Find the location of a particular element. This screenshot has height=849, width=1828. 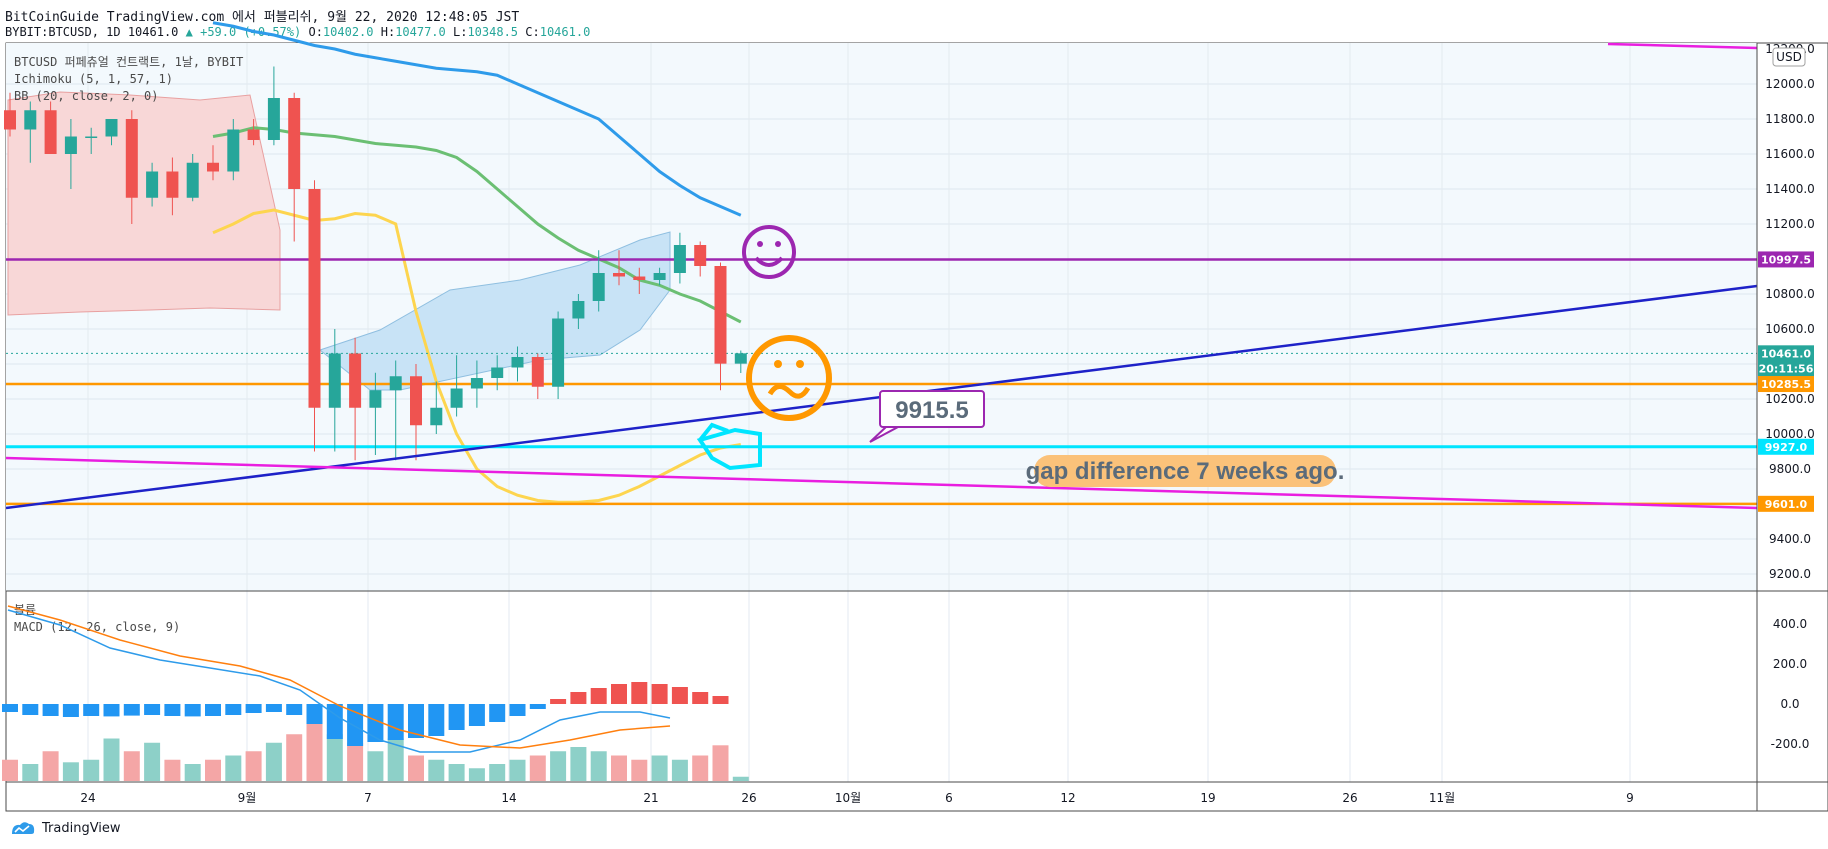

legend-bb: BB (20, close, 2, 0) is located at coordinates (86, 96).